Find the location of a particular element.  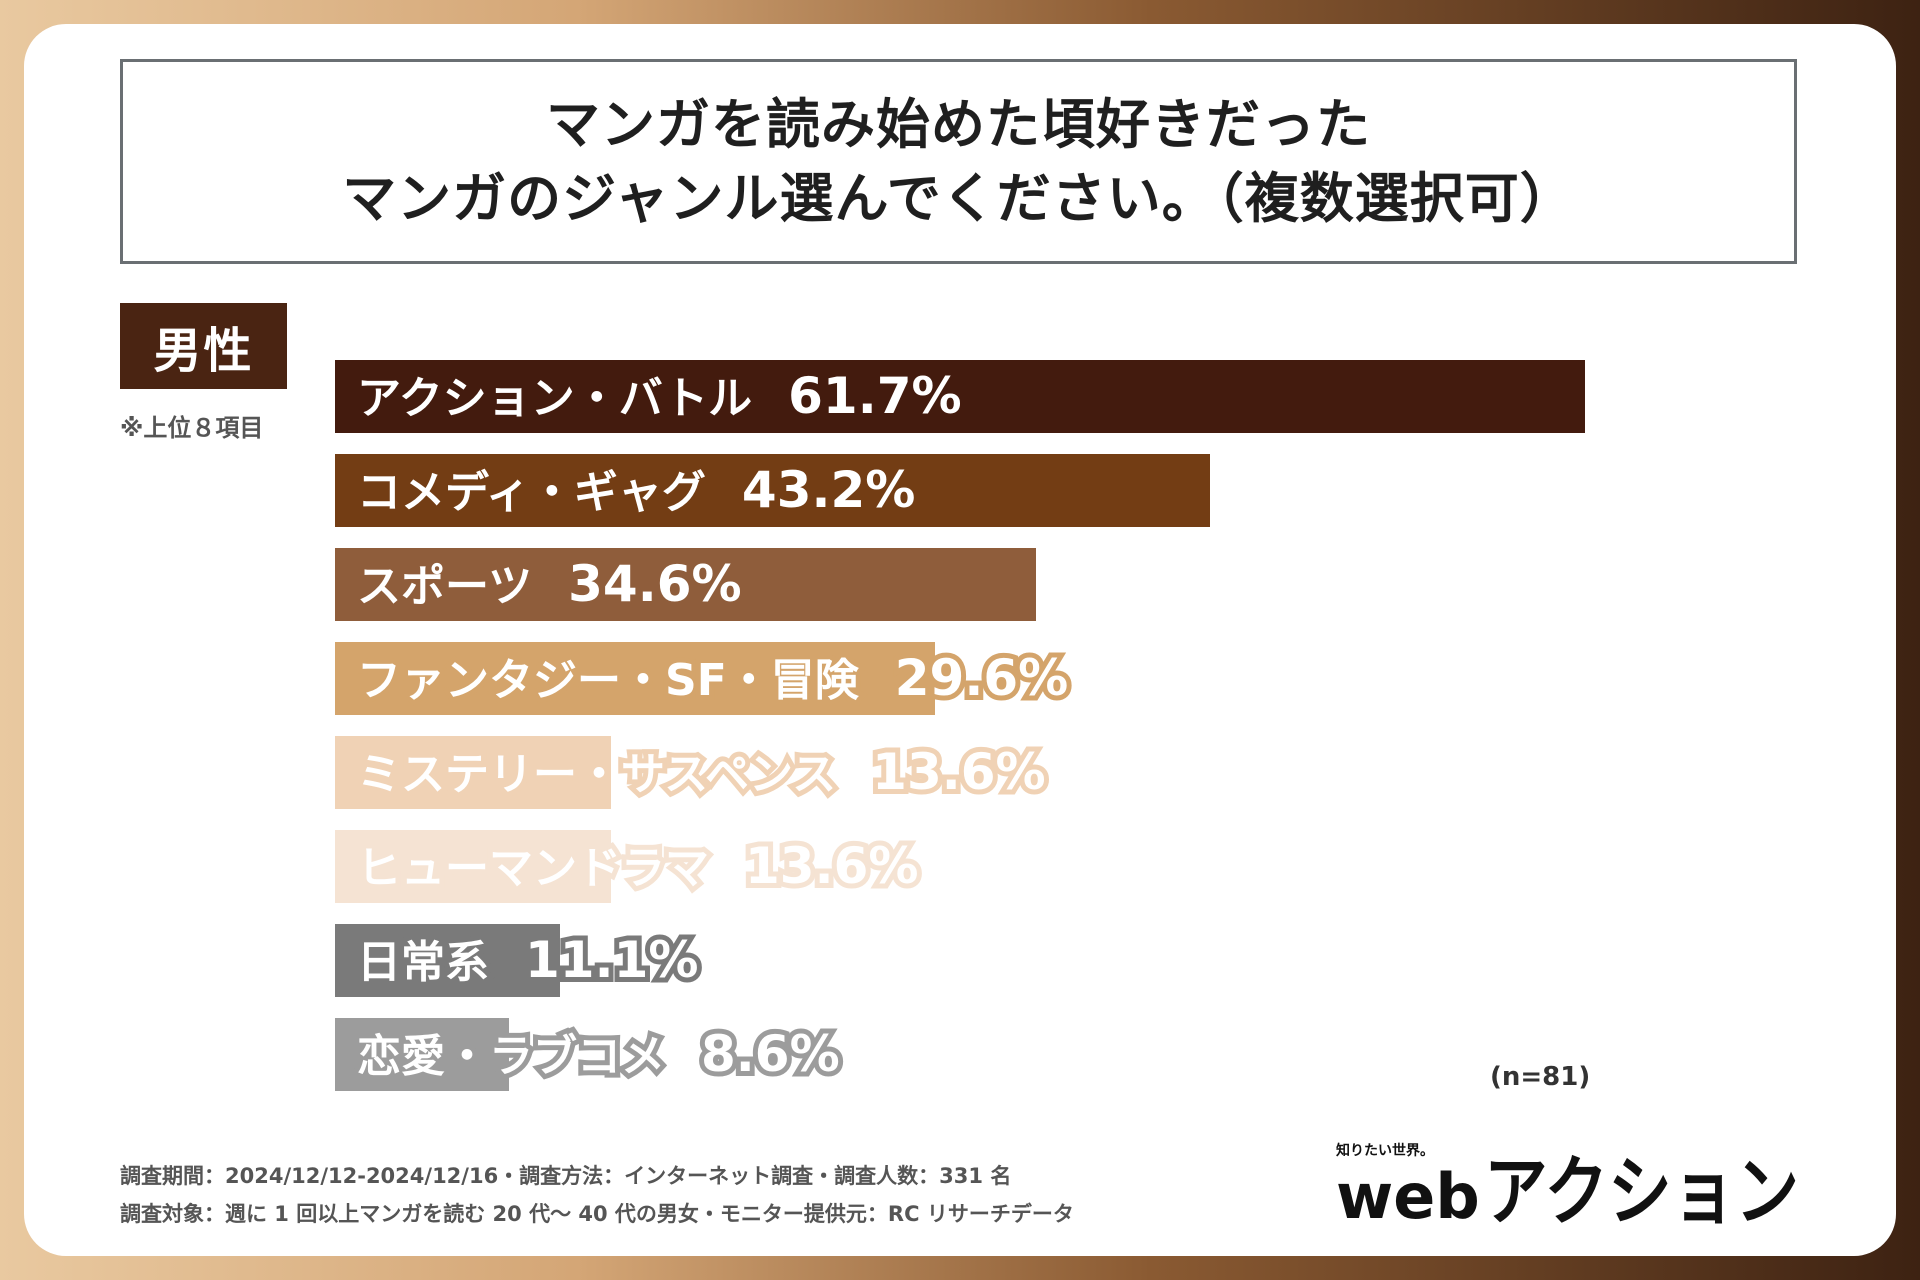

bar-row: スポーツ 34.6% is located at coordinates (1085, 584).